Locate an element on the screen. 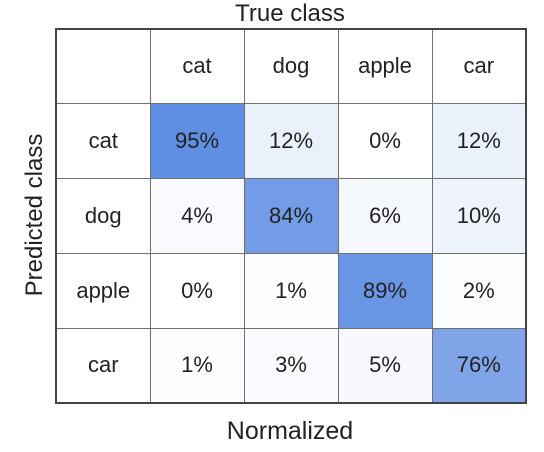 Image resolution: width=544 pixels, height=452 pixels. cell-cat-car: 12% is located at coordinates (479, 140).